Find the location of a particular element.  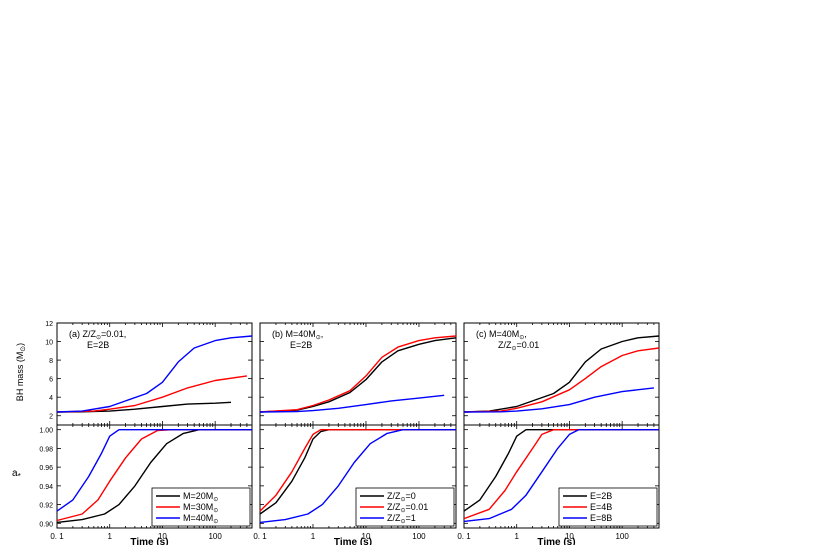

legend-label-1: E=2B is located at coordinates (601, 496).